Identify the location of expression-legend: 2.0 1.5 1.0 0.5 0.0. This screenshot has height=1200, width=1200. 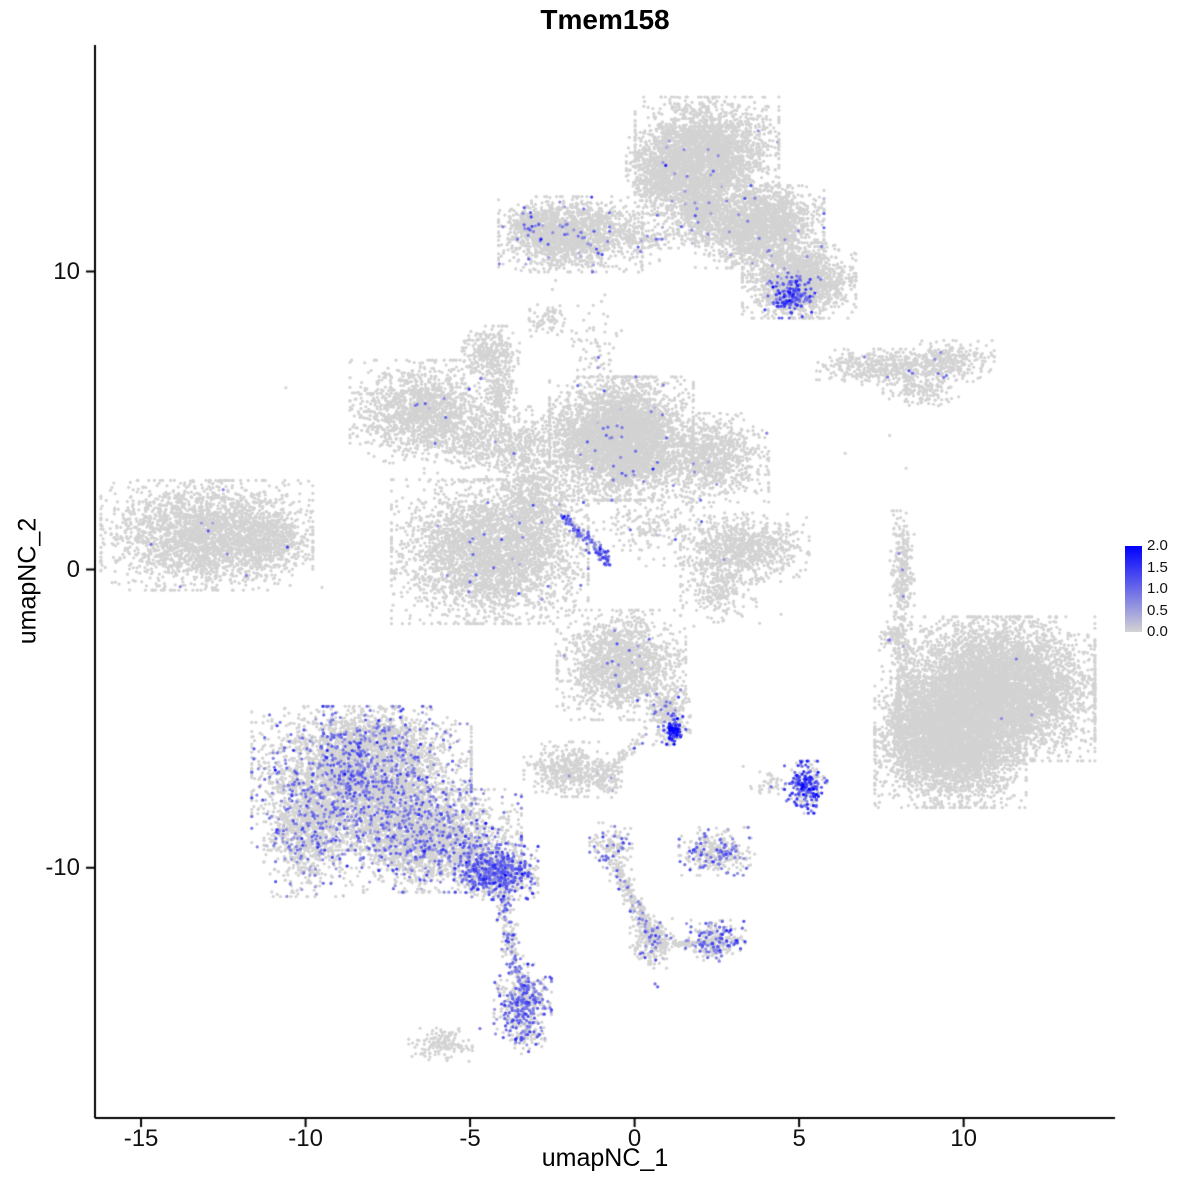
(1162, 588).